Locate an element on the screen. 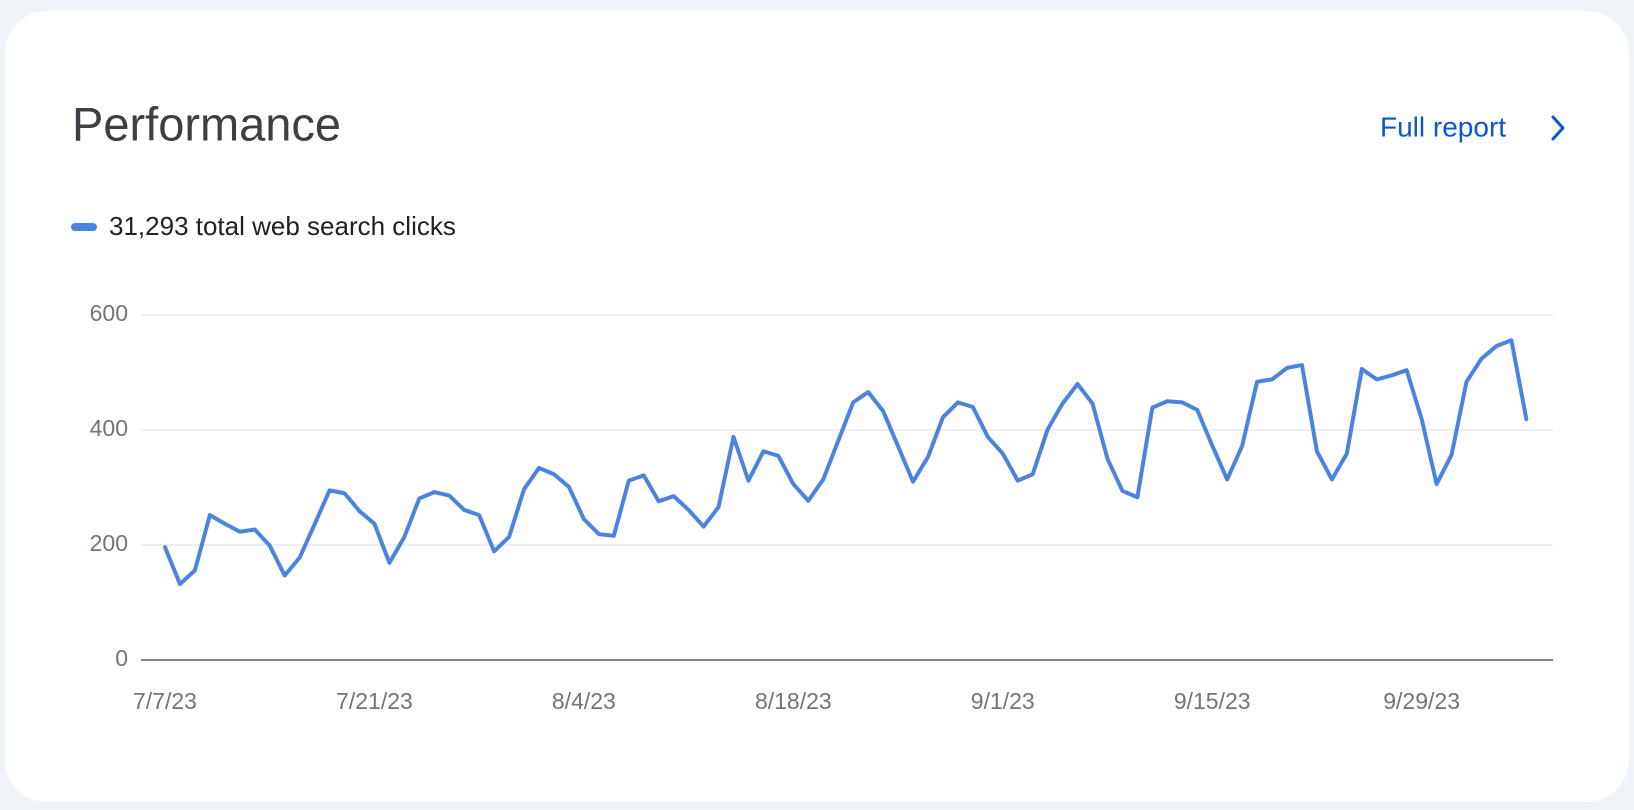 This screenshot has width=1634, height=810. full-report-link: Full report is located at coordinates (1472, 126).